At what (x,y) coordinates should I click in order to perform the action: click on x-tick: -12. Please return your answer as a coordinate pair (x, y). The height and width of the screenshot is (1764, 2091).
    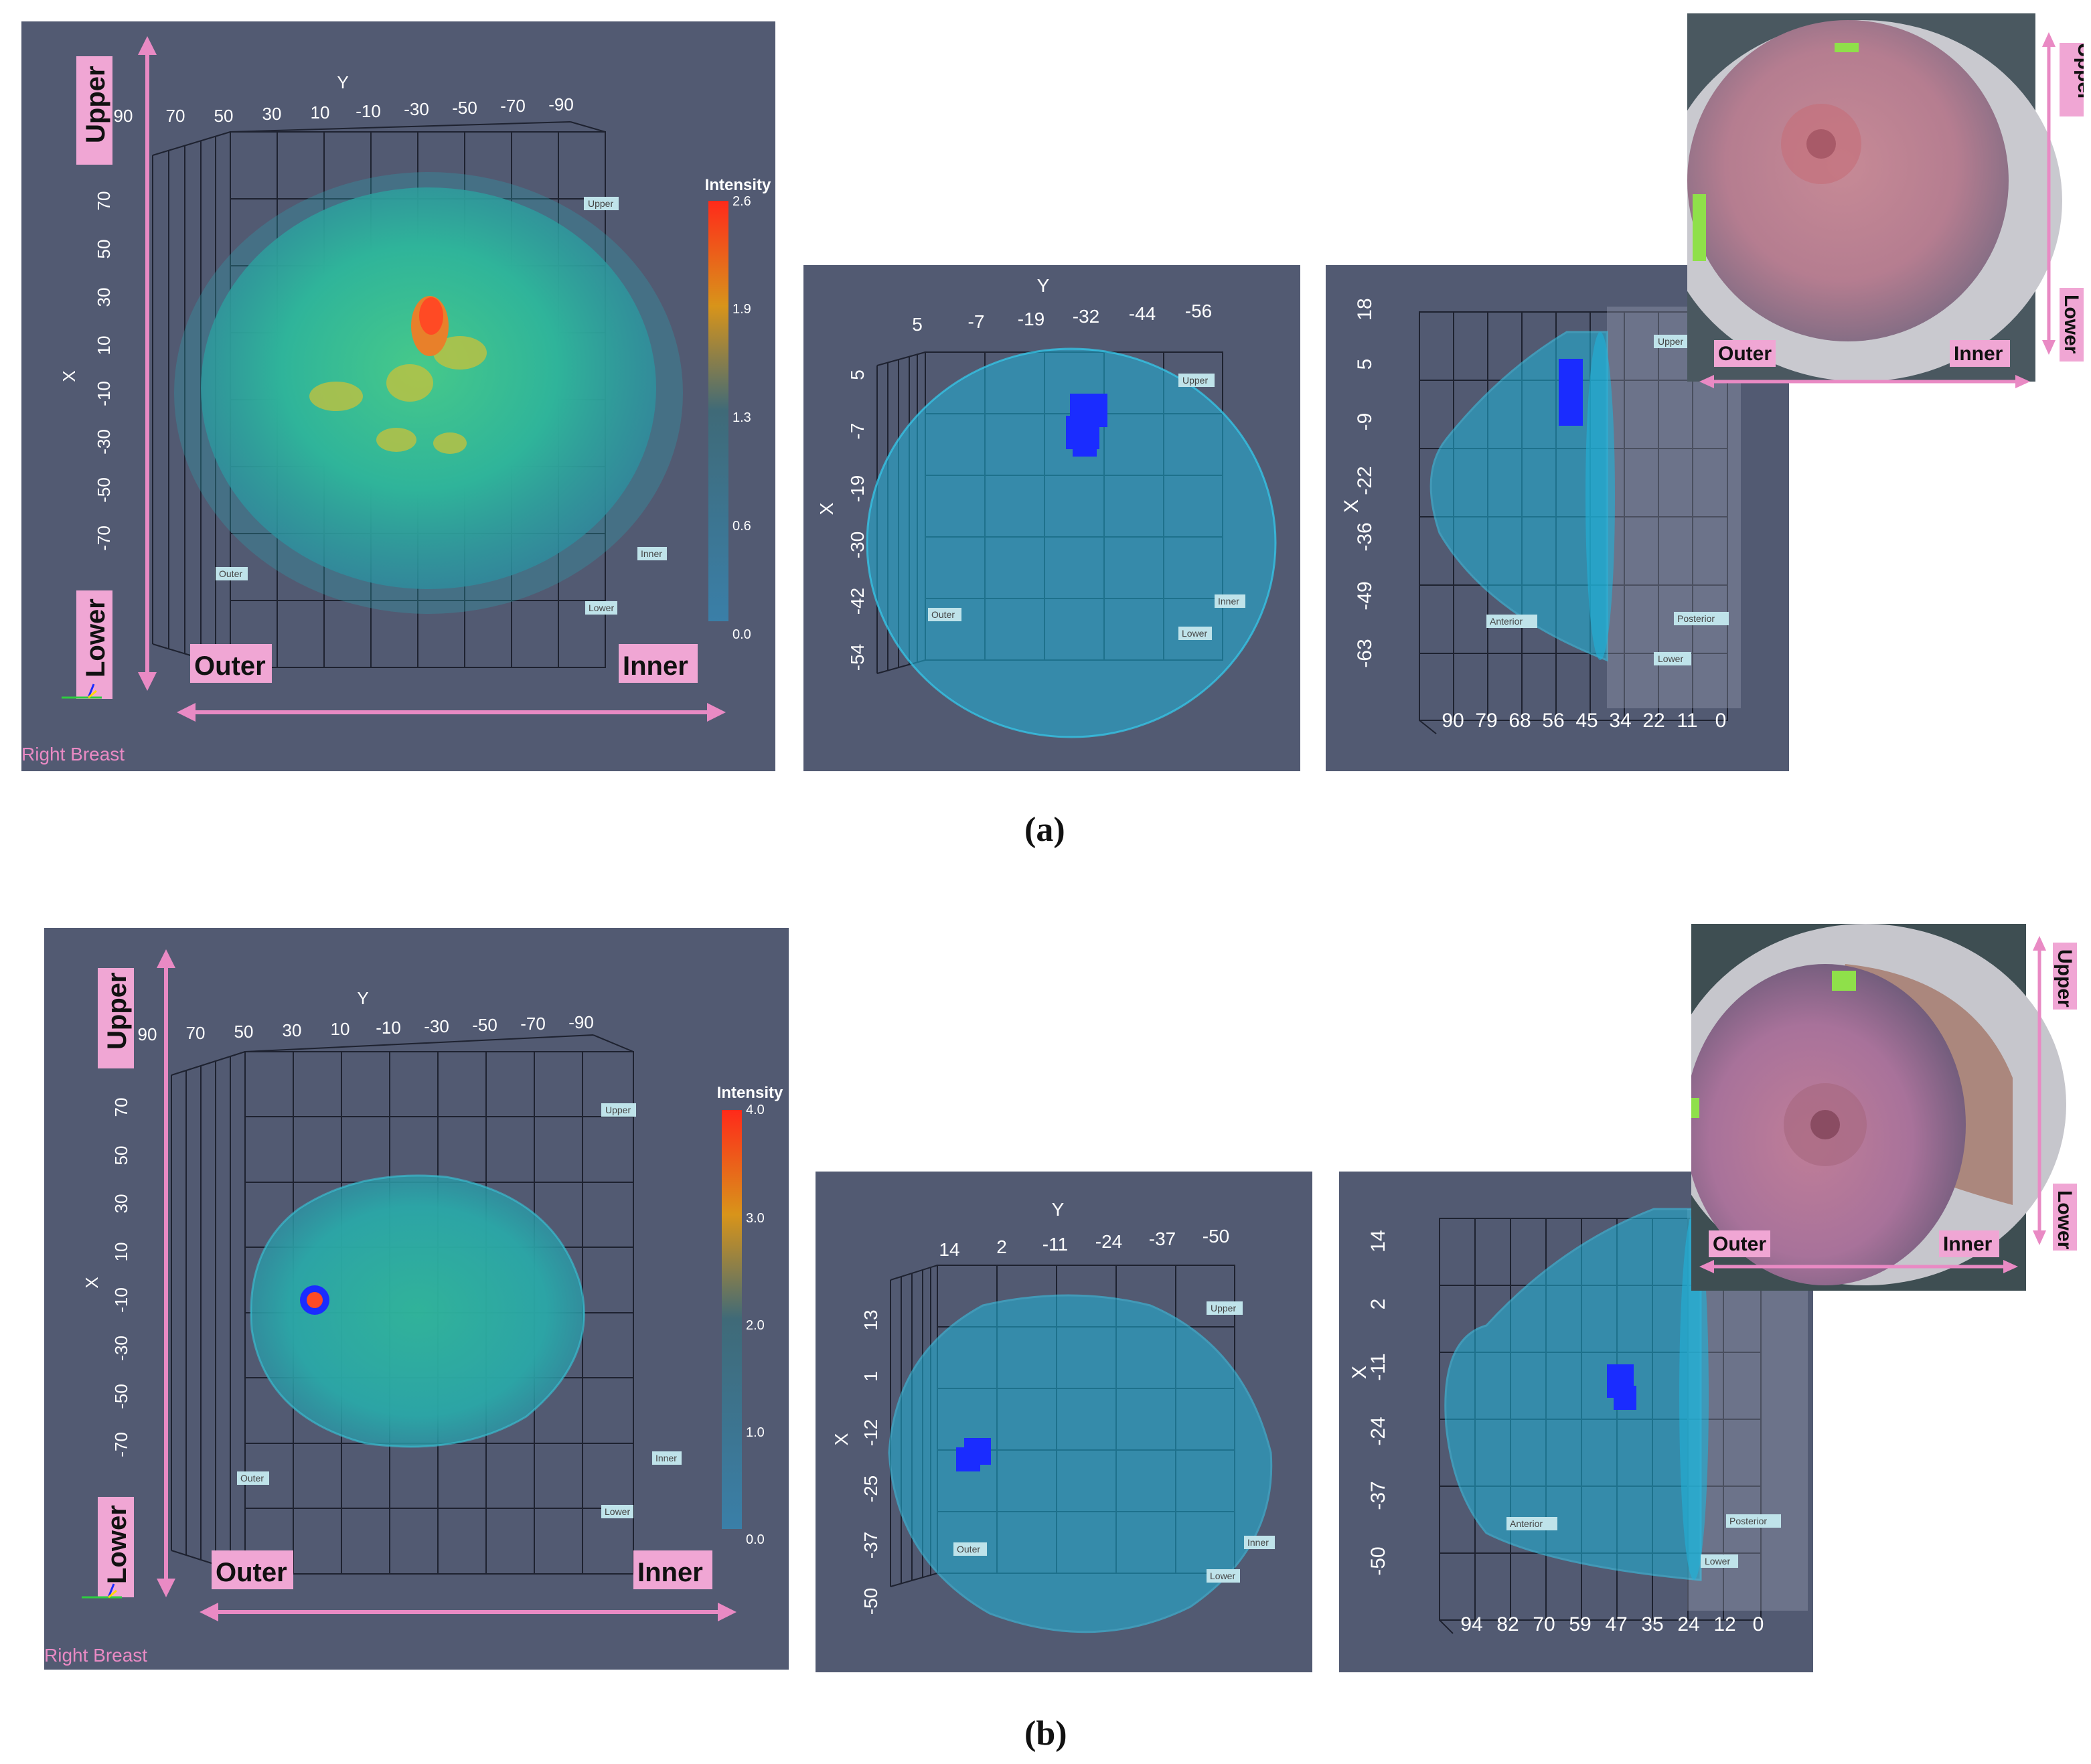
    Looking at the image, I should click on (871, 1432).